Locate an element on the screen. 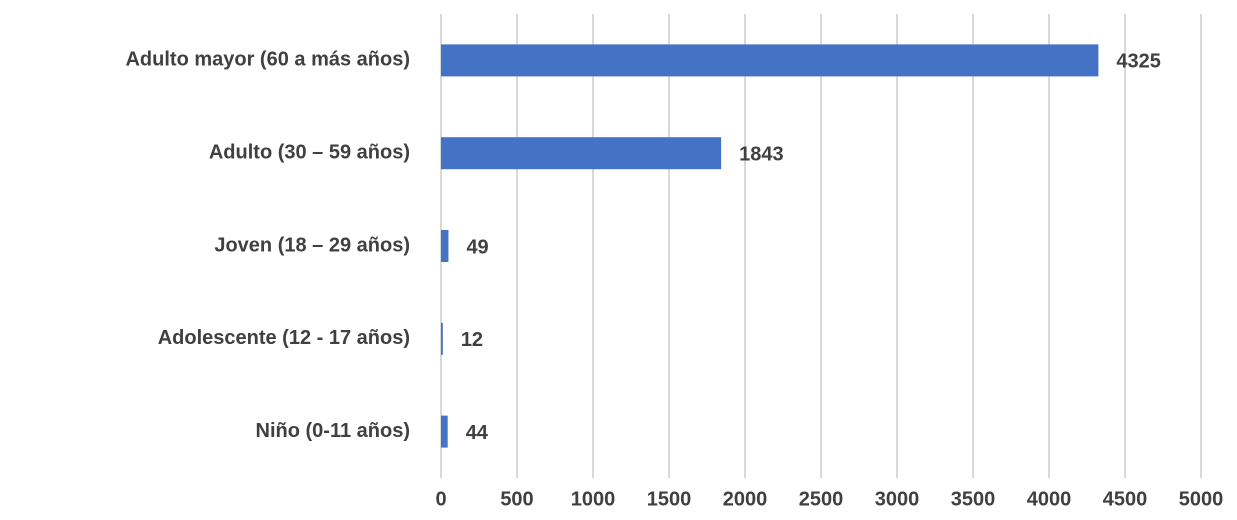 This screenshot has height=520, width=1237. value-label: 44 is located at coordinates (477, 433).